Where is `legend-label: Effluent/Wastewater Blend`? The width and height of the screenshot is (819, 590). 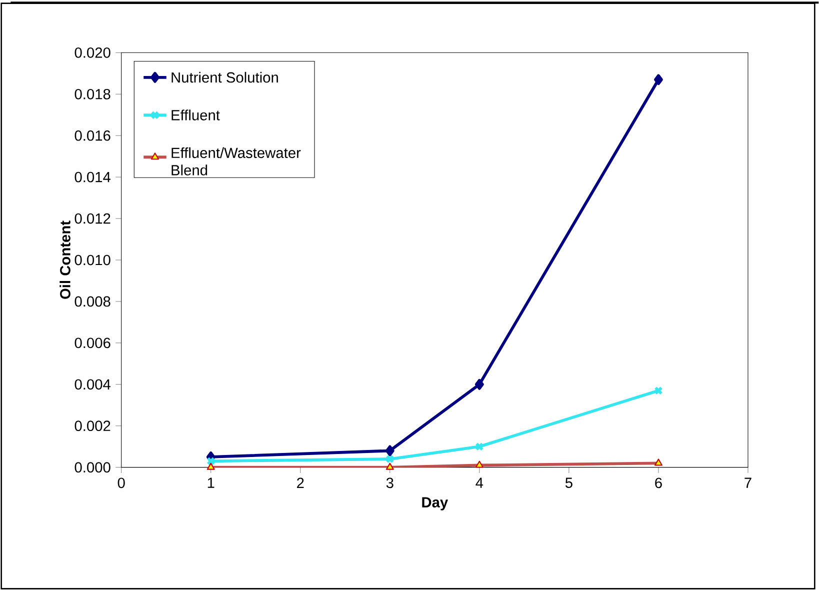 legend-label: Effluent/Wastewater Blend is located at coordinates (236, 161).